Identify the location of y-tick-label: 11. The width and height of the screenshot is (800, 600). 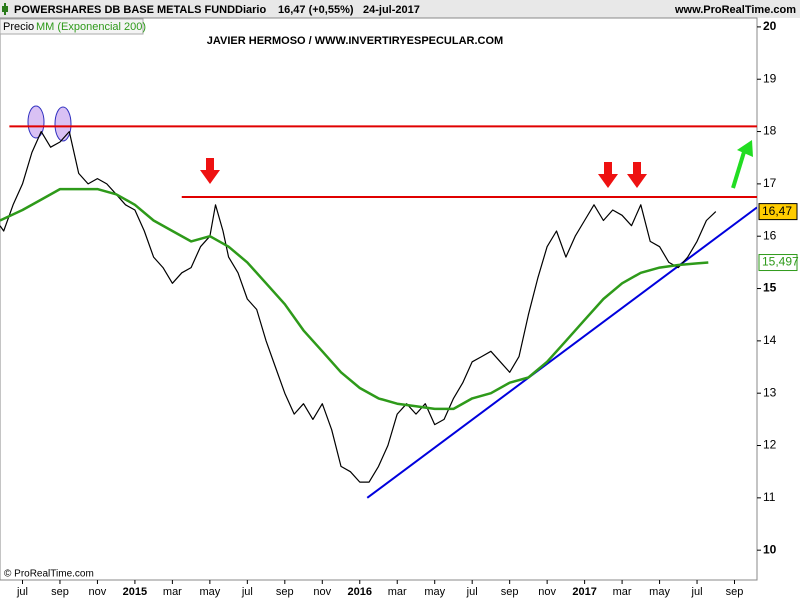
(769, 497).